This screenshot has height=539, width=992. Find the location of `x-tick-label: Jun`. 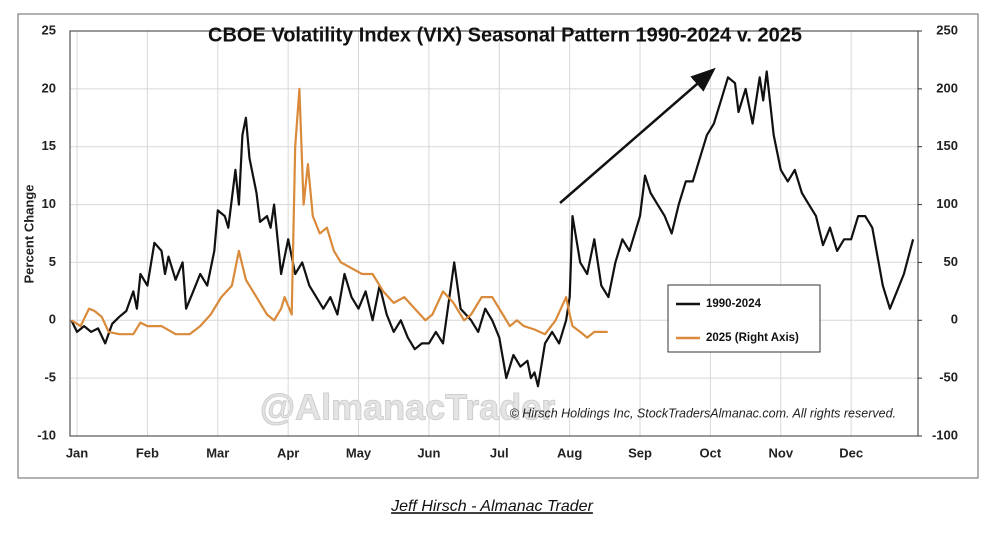

x-tick-label: Jun is located at coordinates (428, 452).